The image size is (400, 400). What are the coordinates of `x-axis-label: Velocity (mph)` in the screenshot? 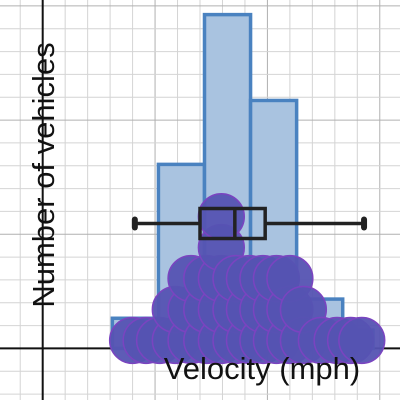 It's located at (262, 368).